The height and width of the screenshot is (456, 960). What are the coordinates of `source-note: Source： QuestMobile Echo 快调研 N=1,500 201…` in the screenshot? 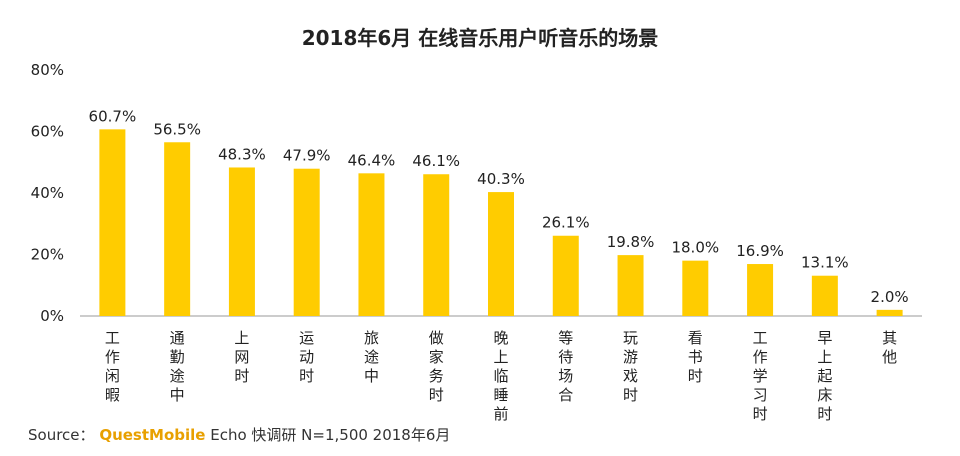 It's located at (239, 434).